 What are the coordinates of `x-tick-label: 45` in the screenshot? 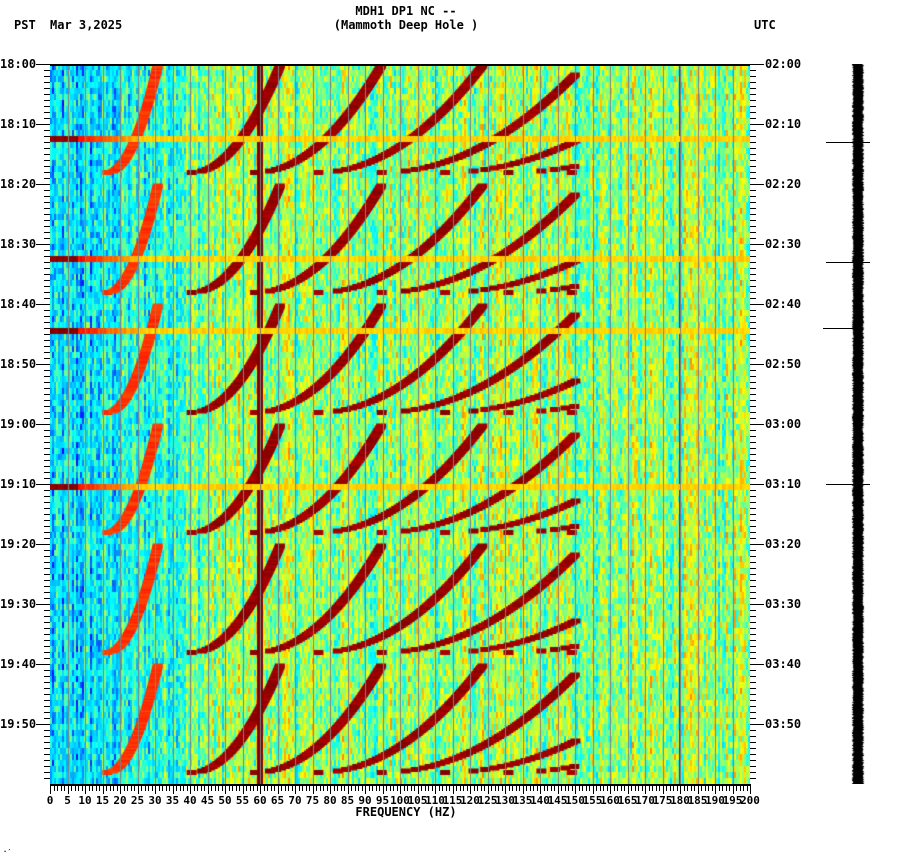 It's located at (207, 800).